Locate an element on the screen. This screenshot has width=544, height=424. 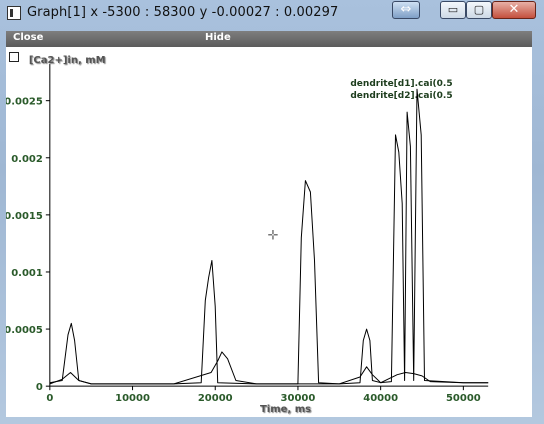
swap-window-button: ⇔ is located at coordinates (406, 10).